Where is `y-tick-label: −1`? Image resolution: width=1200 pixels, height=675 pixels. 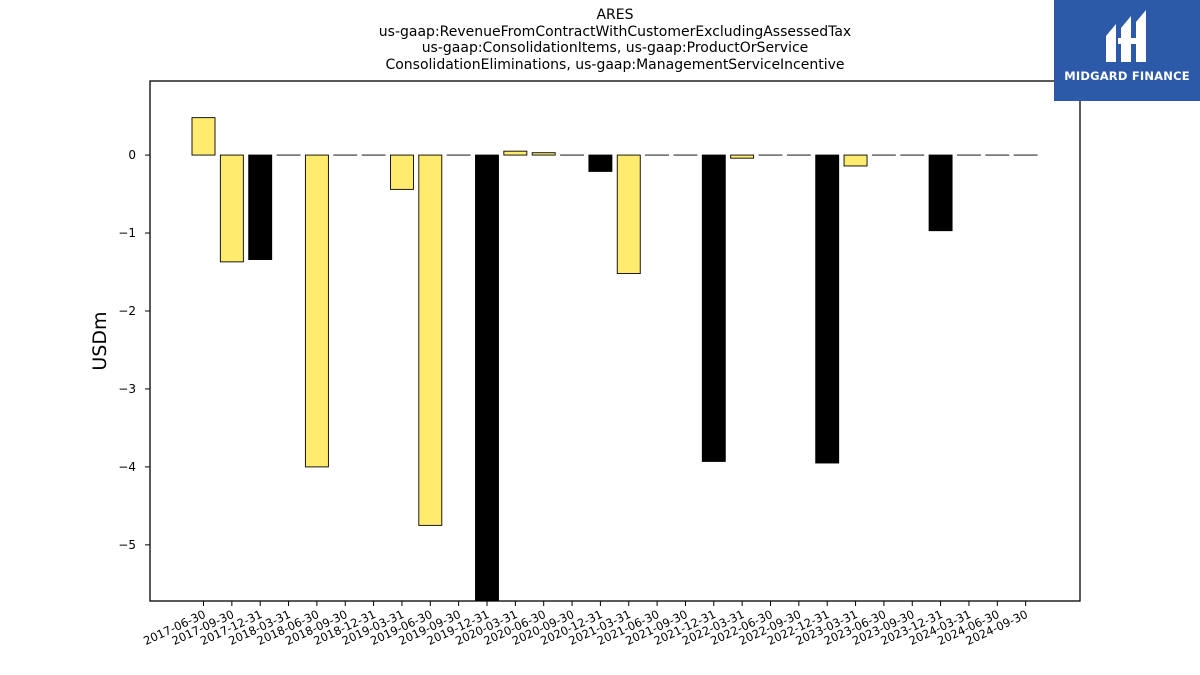 y-tick-label: −1 is located at coordinates (127, 233).